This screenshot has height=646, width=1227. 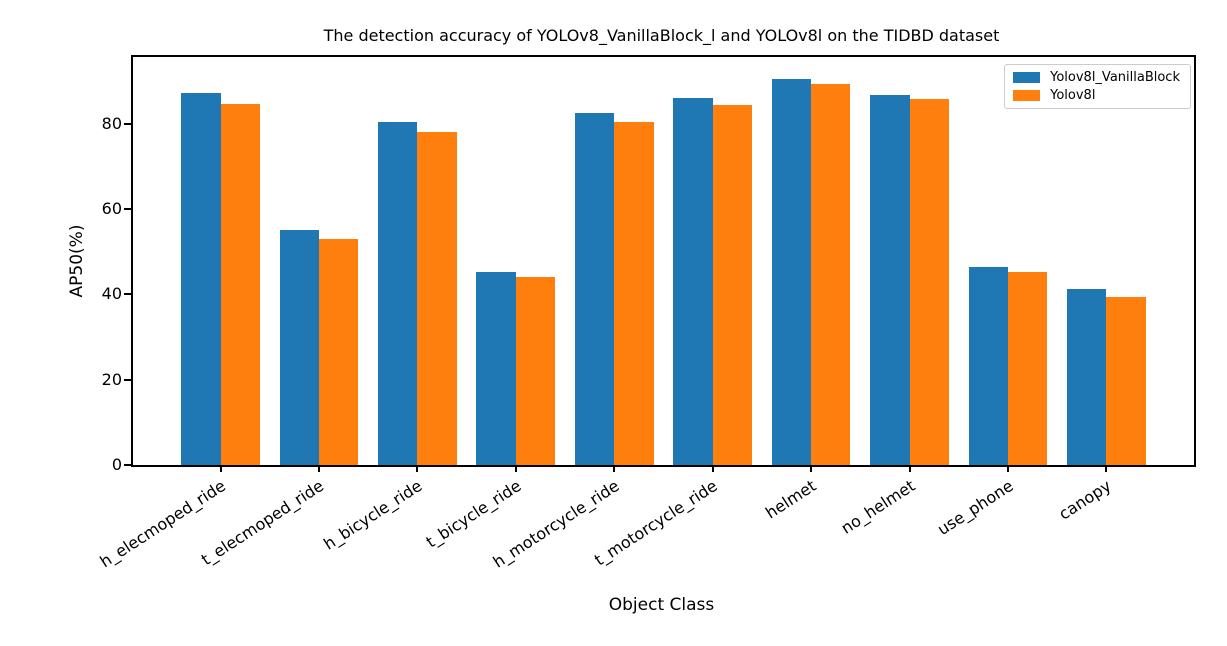 What do you see at coordinates (791, 272) in the screenshot?
I see `bar-Yolov8l_VanillaBlock-helmet` at bounding box center [791, 272].